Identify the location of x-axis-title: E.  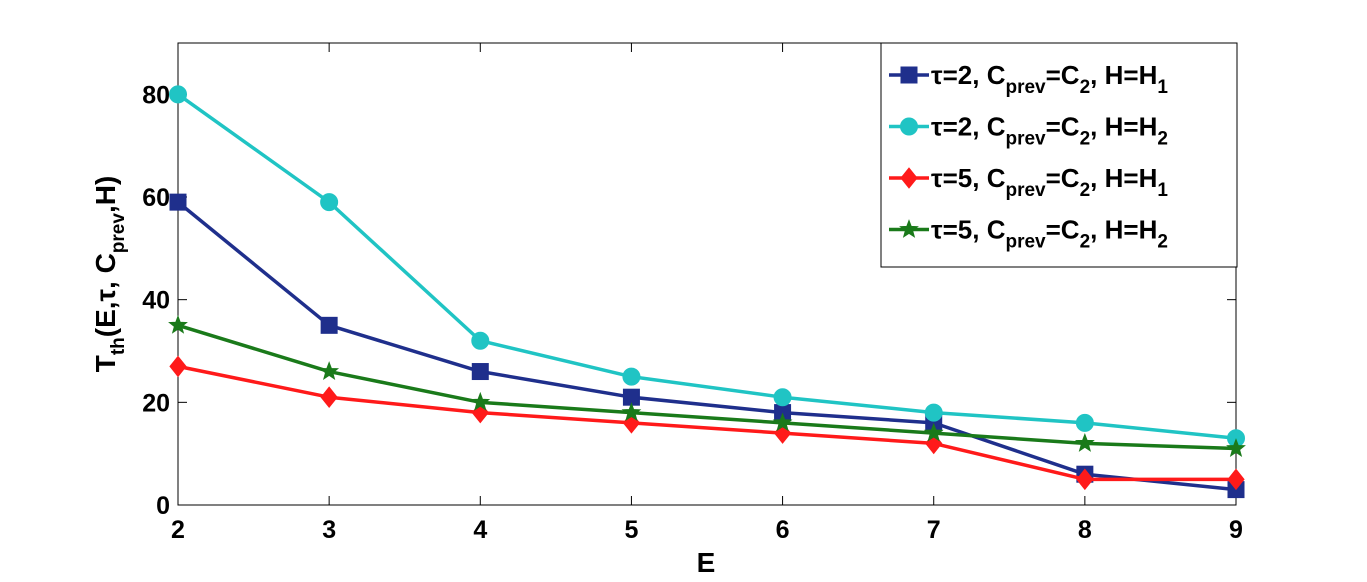
(706, 562).